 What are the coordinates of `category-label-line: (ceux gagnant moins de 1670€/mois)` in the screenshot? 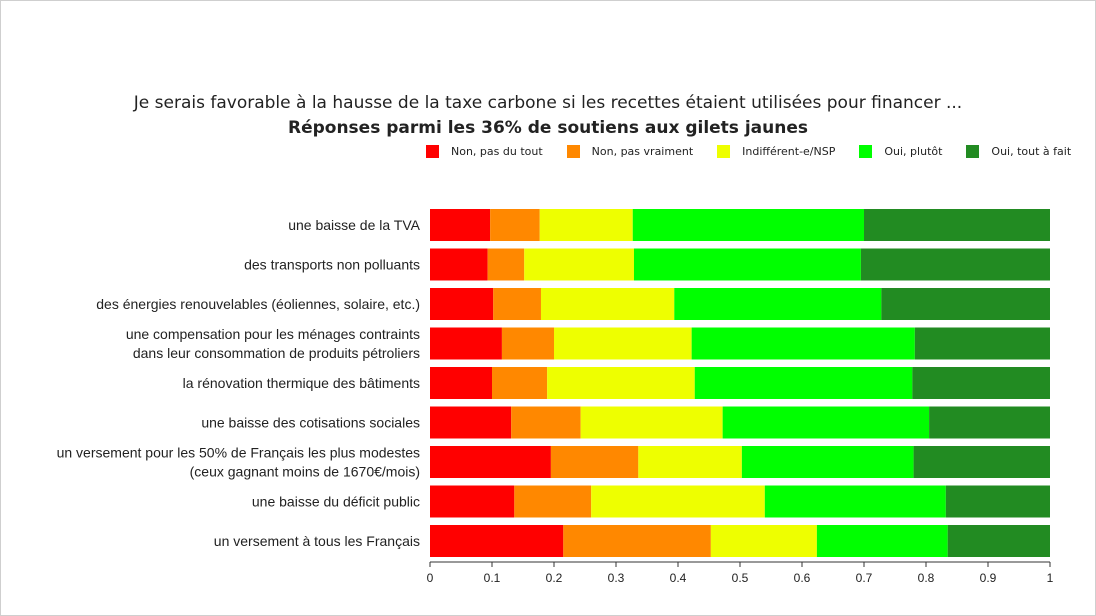 It's located at (305, 472).